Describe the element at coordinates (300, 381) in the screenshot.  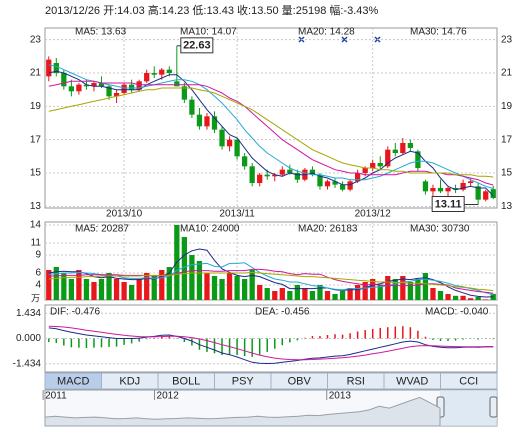
I see `tab-label: OBV` at that location.